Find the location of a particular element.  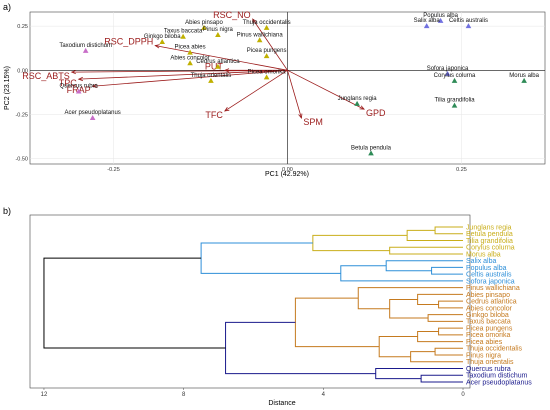

loading-label-put: PUT is located at coordinates (214, 66).